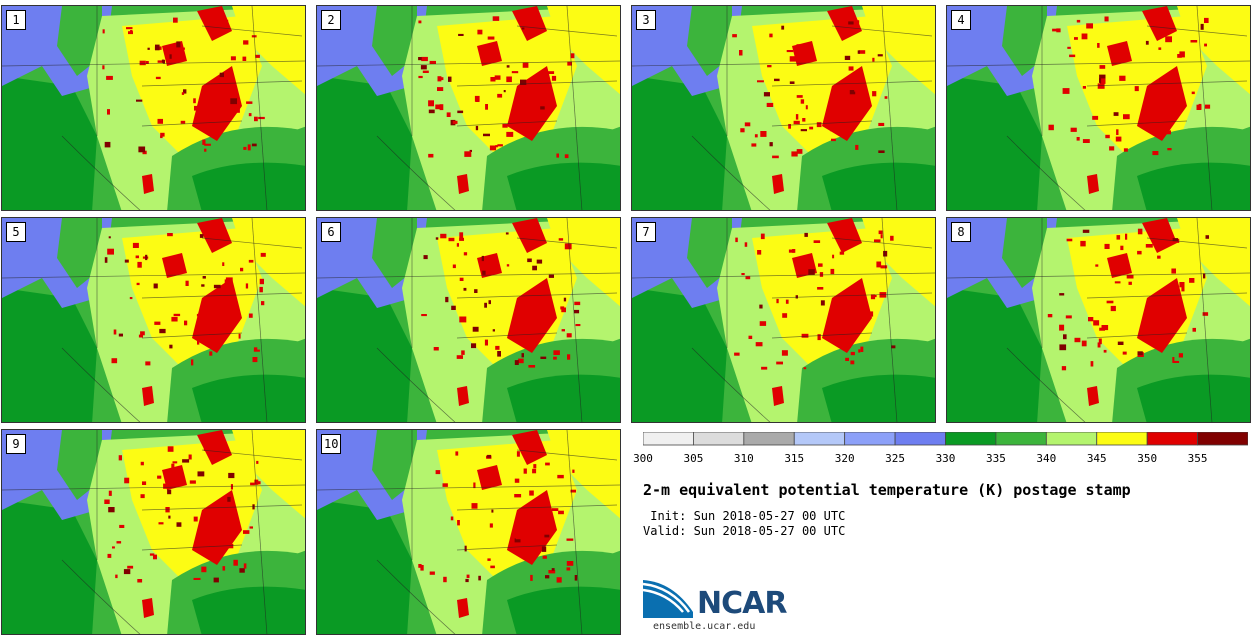 The width and height of the screenshot is (1260, 635). What do you see at coordinates (1098, 320) in the screenshot?
I see `map-panel: 8` at bounding box center [1098, 320].